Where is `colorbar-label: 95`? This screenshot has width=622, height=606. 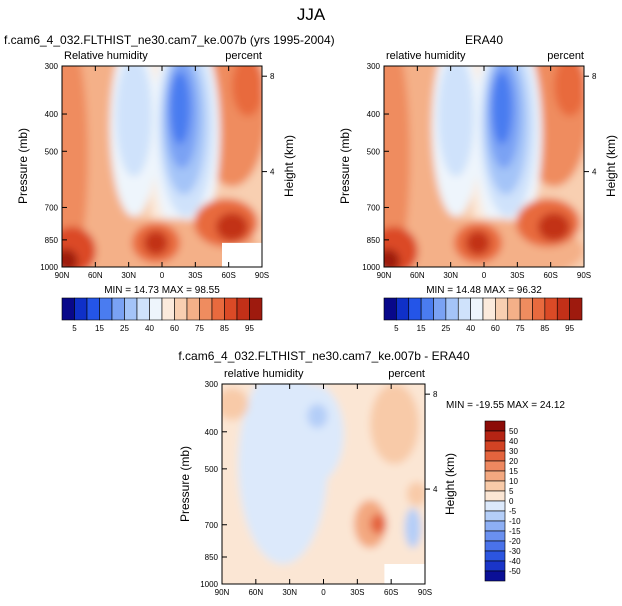 colorbar-label: 95 is located at coordinates (569, 328).